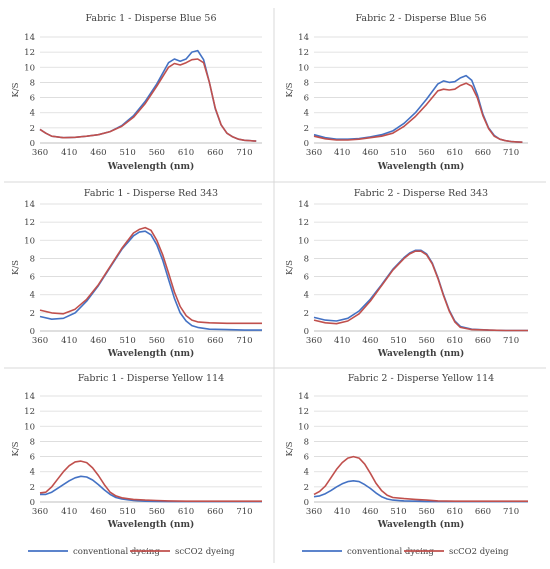 The image size is (550, 569). I want to click on legend-label-conventional: conventional dyeing, so click(116, 552).